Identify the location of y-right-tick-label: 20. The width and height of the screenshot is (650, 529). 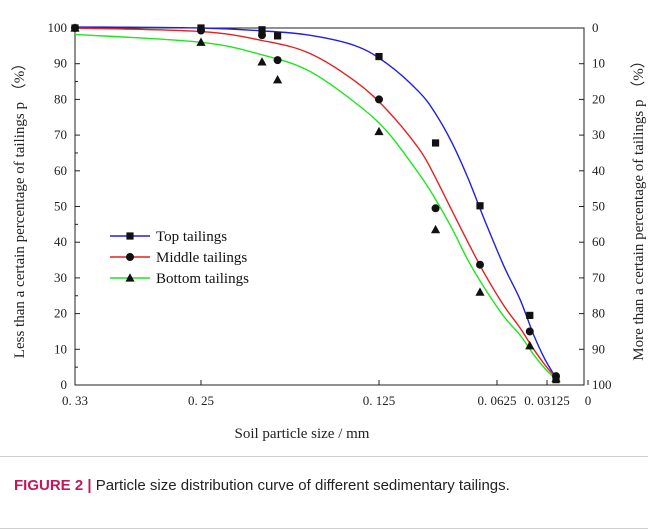
(598, 98).